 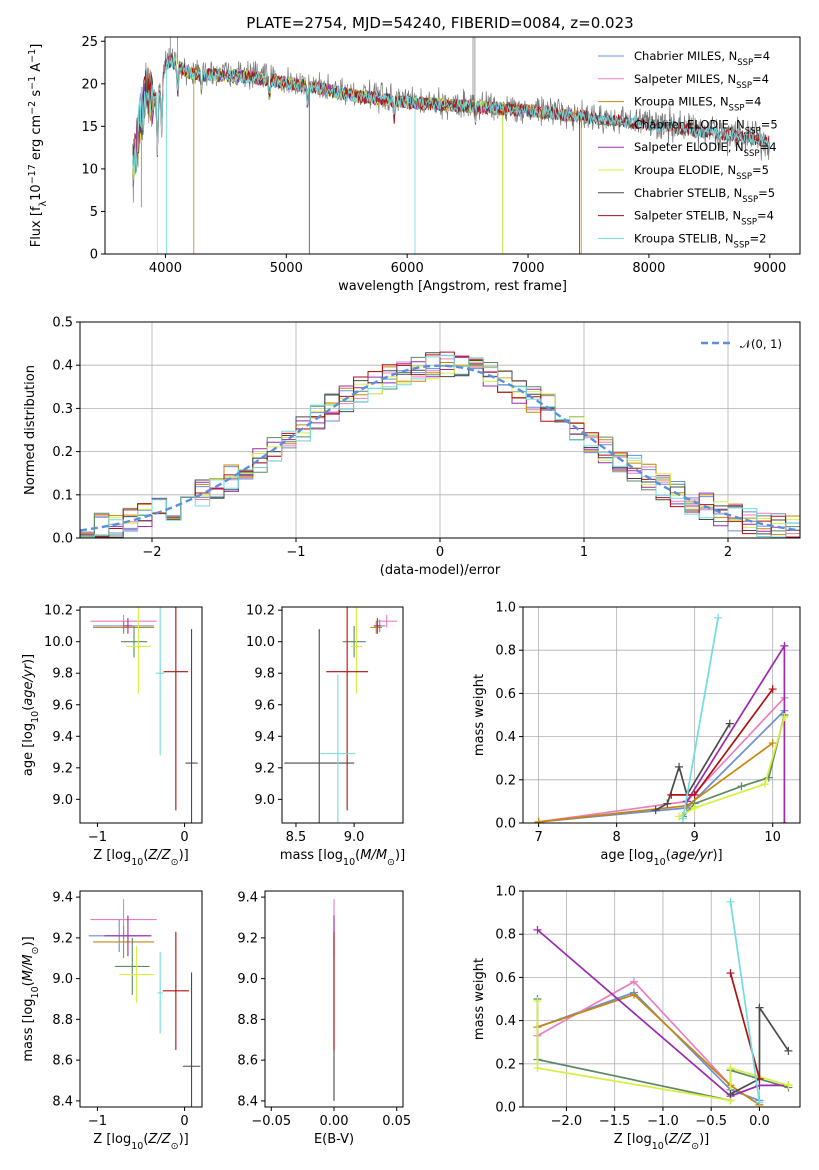 What do you see at coordinates (700, 240) in the screenshot?
I see `legend-entry: Kroupa STELIB, NSSP=2` at bounding box center [700, 240].